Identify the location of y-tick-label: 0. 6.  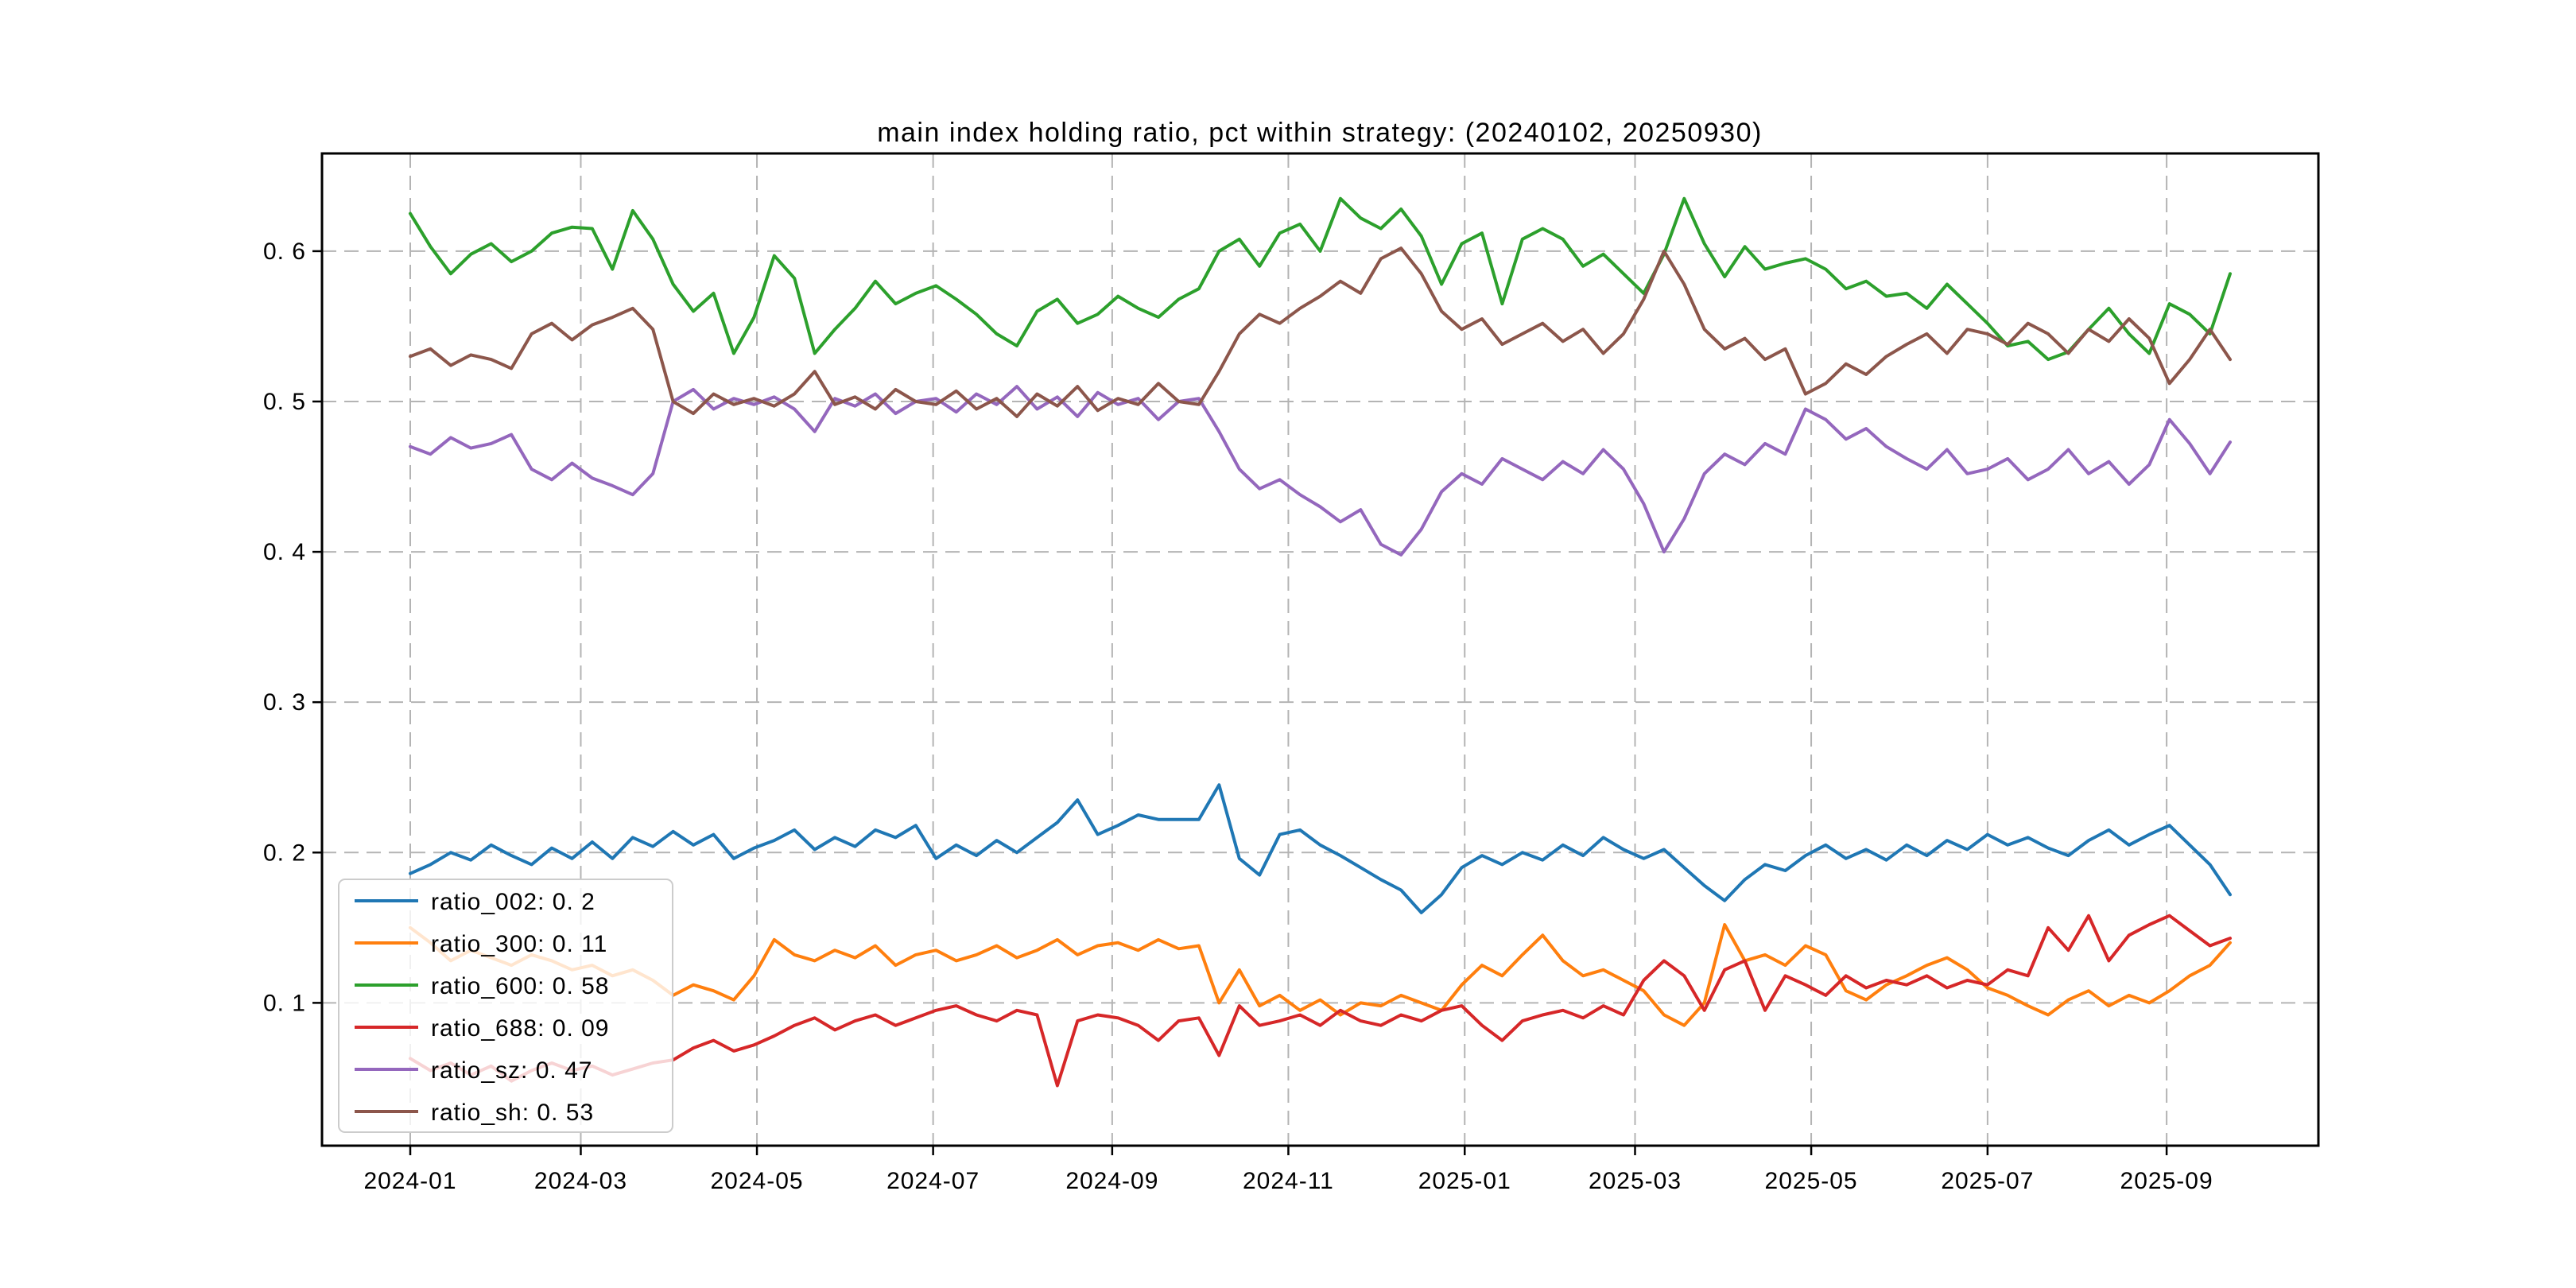
(284, 252).